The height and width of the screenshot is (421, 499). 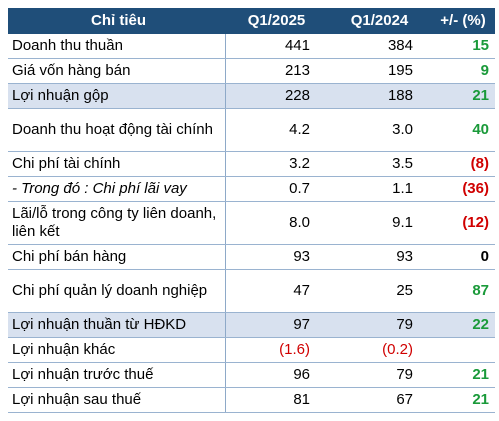 I want to click on row-change: 0, so click(x=463, y=257).